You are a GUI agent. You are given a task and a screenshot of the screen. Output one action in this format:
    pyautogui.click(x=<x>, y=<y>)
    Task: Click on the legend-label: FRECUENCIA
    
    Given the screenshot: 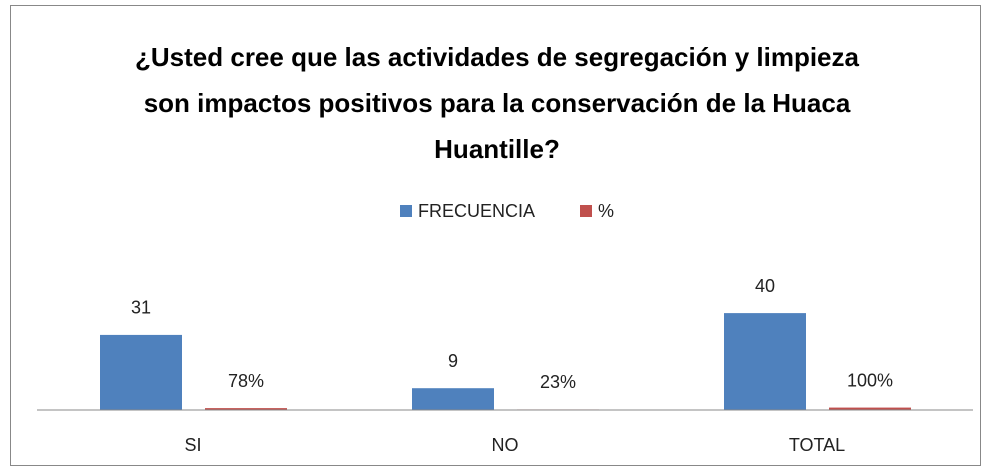 What is the action you would take?
    pyautogui.click(x=476, y=211)
    